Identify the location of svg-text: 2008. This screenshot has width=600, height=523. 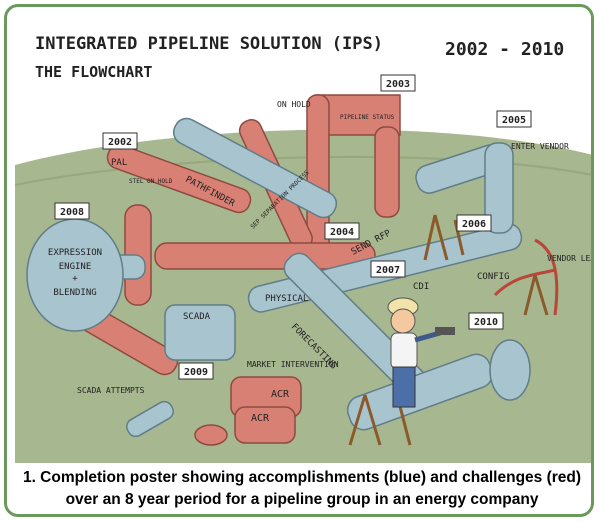
(72, 212).